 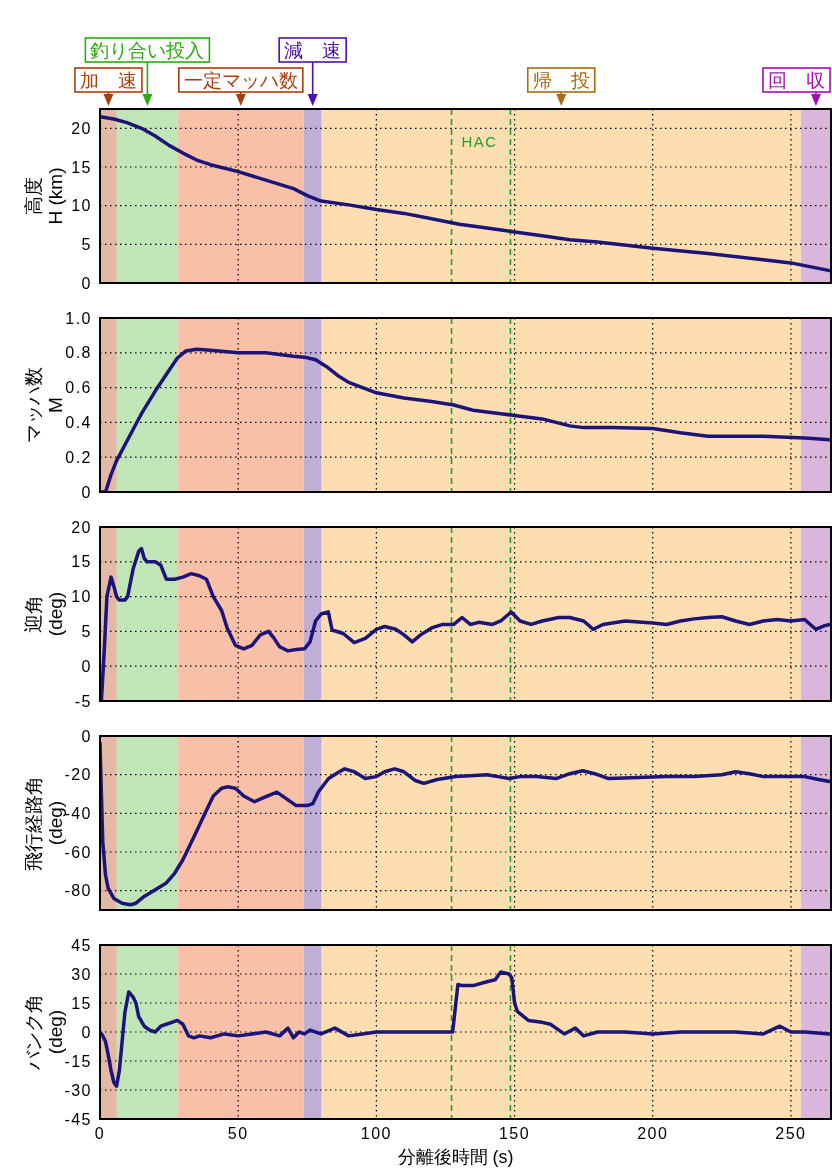 What do you see at coordinates (78, 422) in the screenshot?
I see `y-tick-label: 0.4` at bounding box center [78, 422].